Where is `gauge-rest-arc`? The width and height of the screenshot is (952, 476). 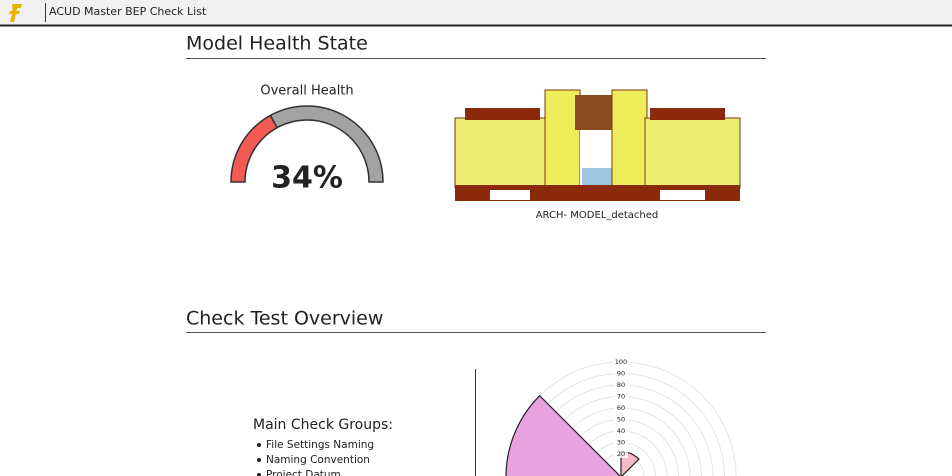
gauge-rest-arc is located at coordinates (326, 144).